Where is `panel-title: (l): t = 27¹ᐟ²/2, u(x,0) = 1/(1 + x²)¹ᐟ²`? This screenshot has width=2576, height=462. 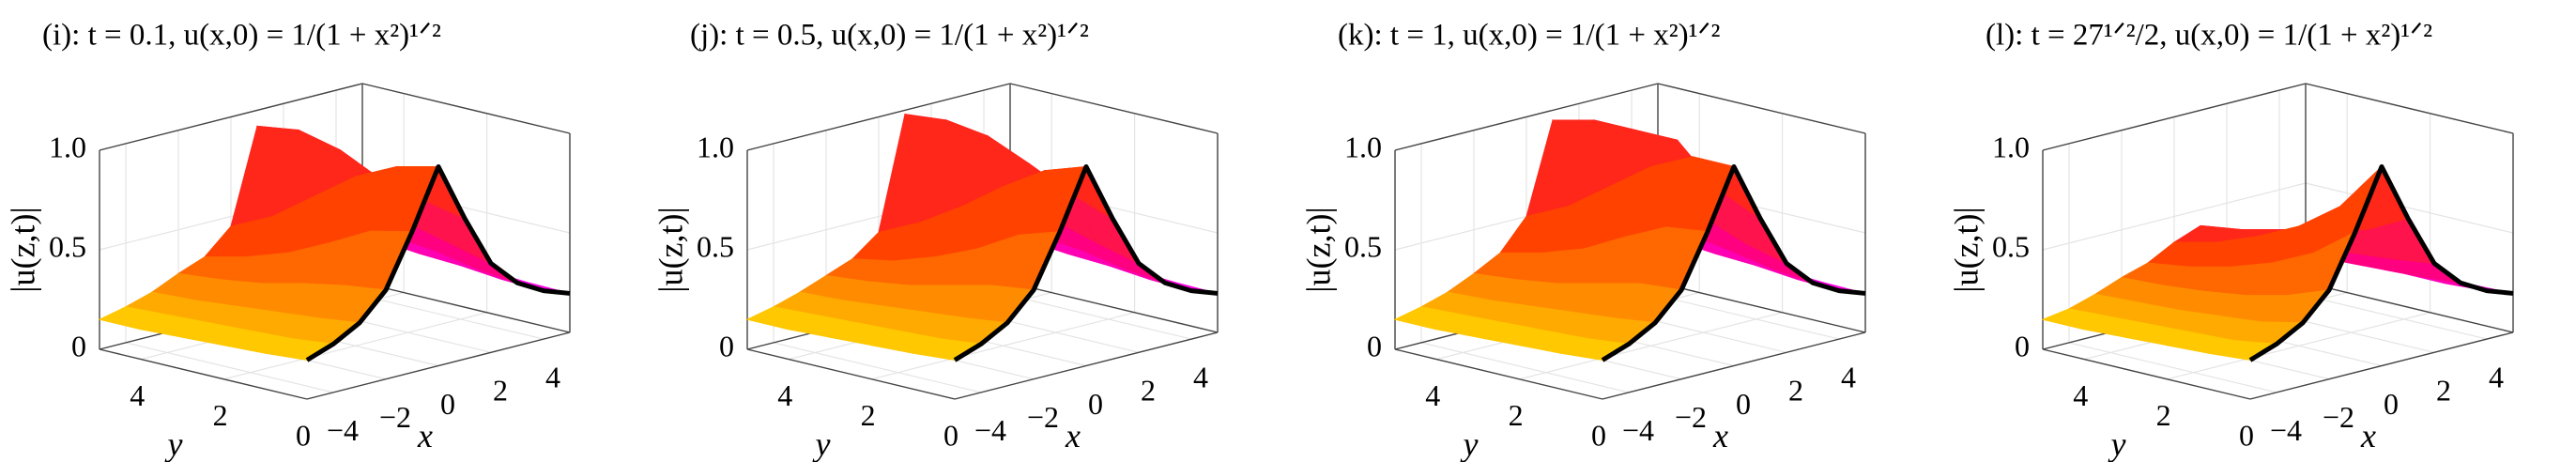
panel-title: (l): t = 27¹ᐟ²/2, u(x,0) = 1/(1 + x²)¹ᐟ² is located at coordinates (2209, 36).